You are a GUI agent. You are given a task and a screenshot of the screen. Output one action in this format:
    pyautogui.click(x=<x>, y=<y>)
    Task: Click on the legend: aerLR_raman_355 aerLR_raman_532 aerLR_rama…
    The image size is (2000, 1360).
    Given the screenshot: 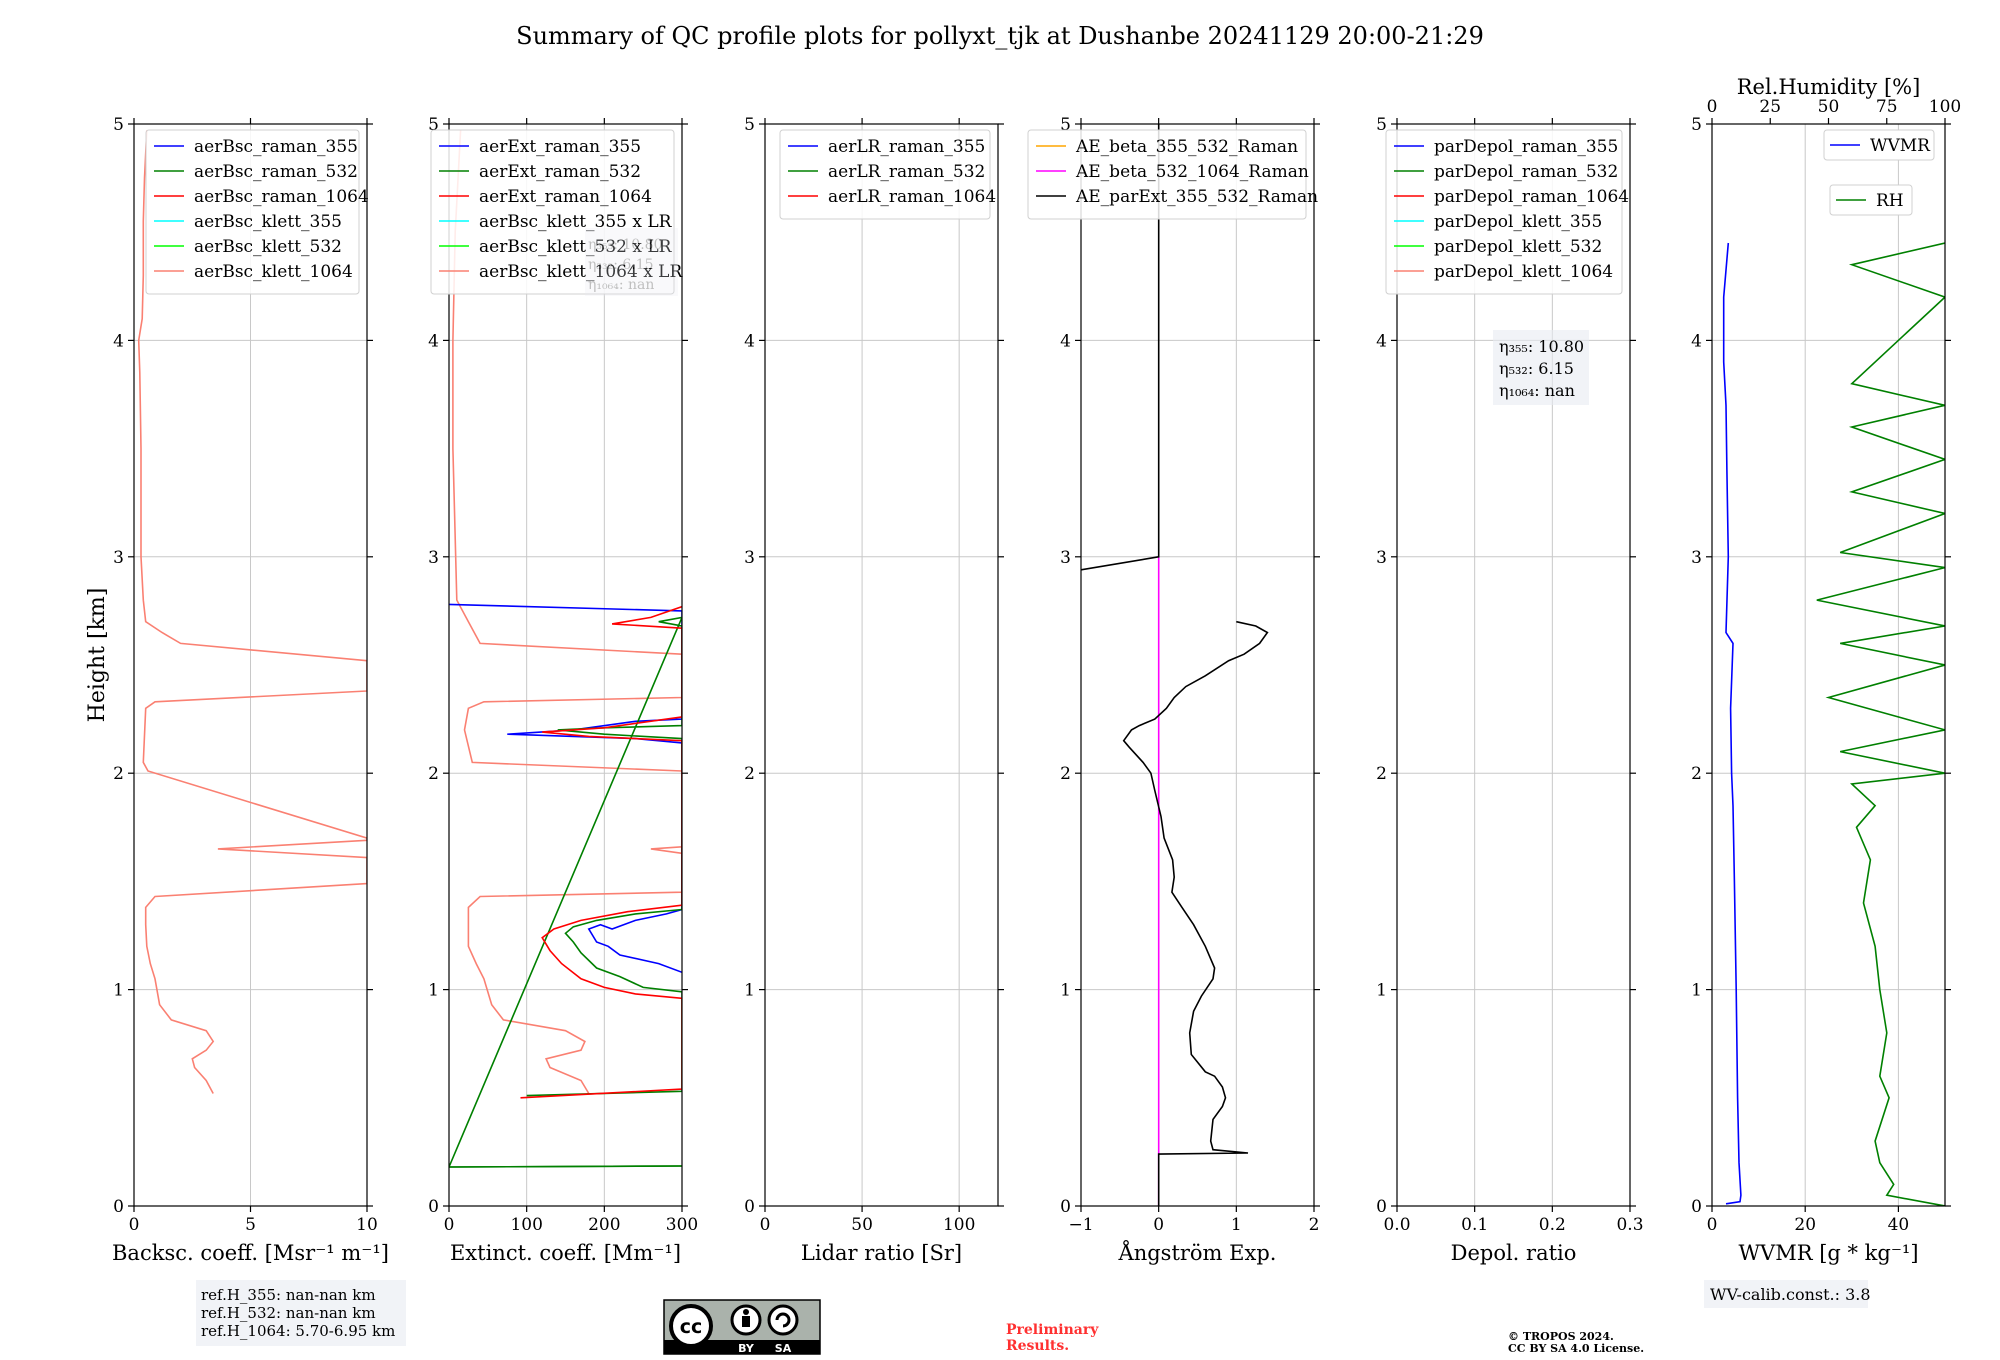 What is the action you would take?
    pyautogui.click(x=887, y=174)
    